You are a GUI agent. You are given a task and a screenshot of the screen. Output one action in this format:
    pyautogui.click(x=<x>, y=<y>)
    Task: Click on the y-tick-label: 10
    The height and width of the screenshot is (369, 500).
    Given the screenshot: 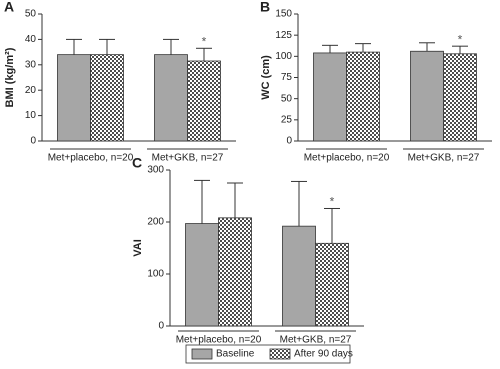 What is the action you would take?
    pyautogui.click(x=31, y=115)
    